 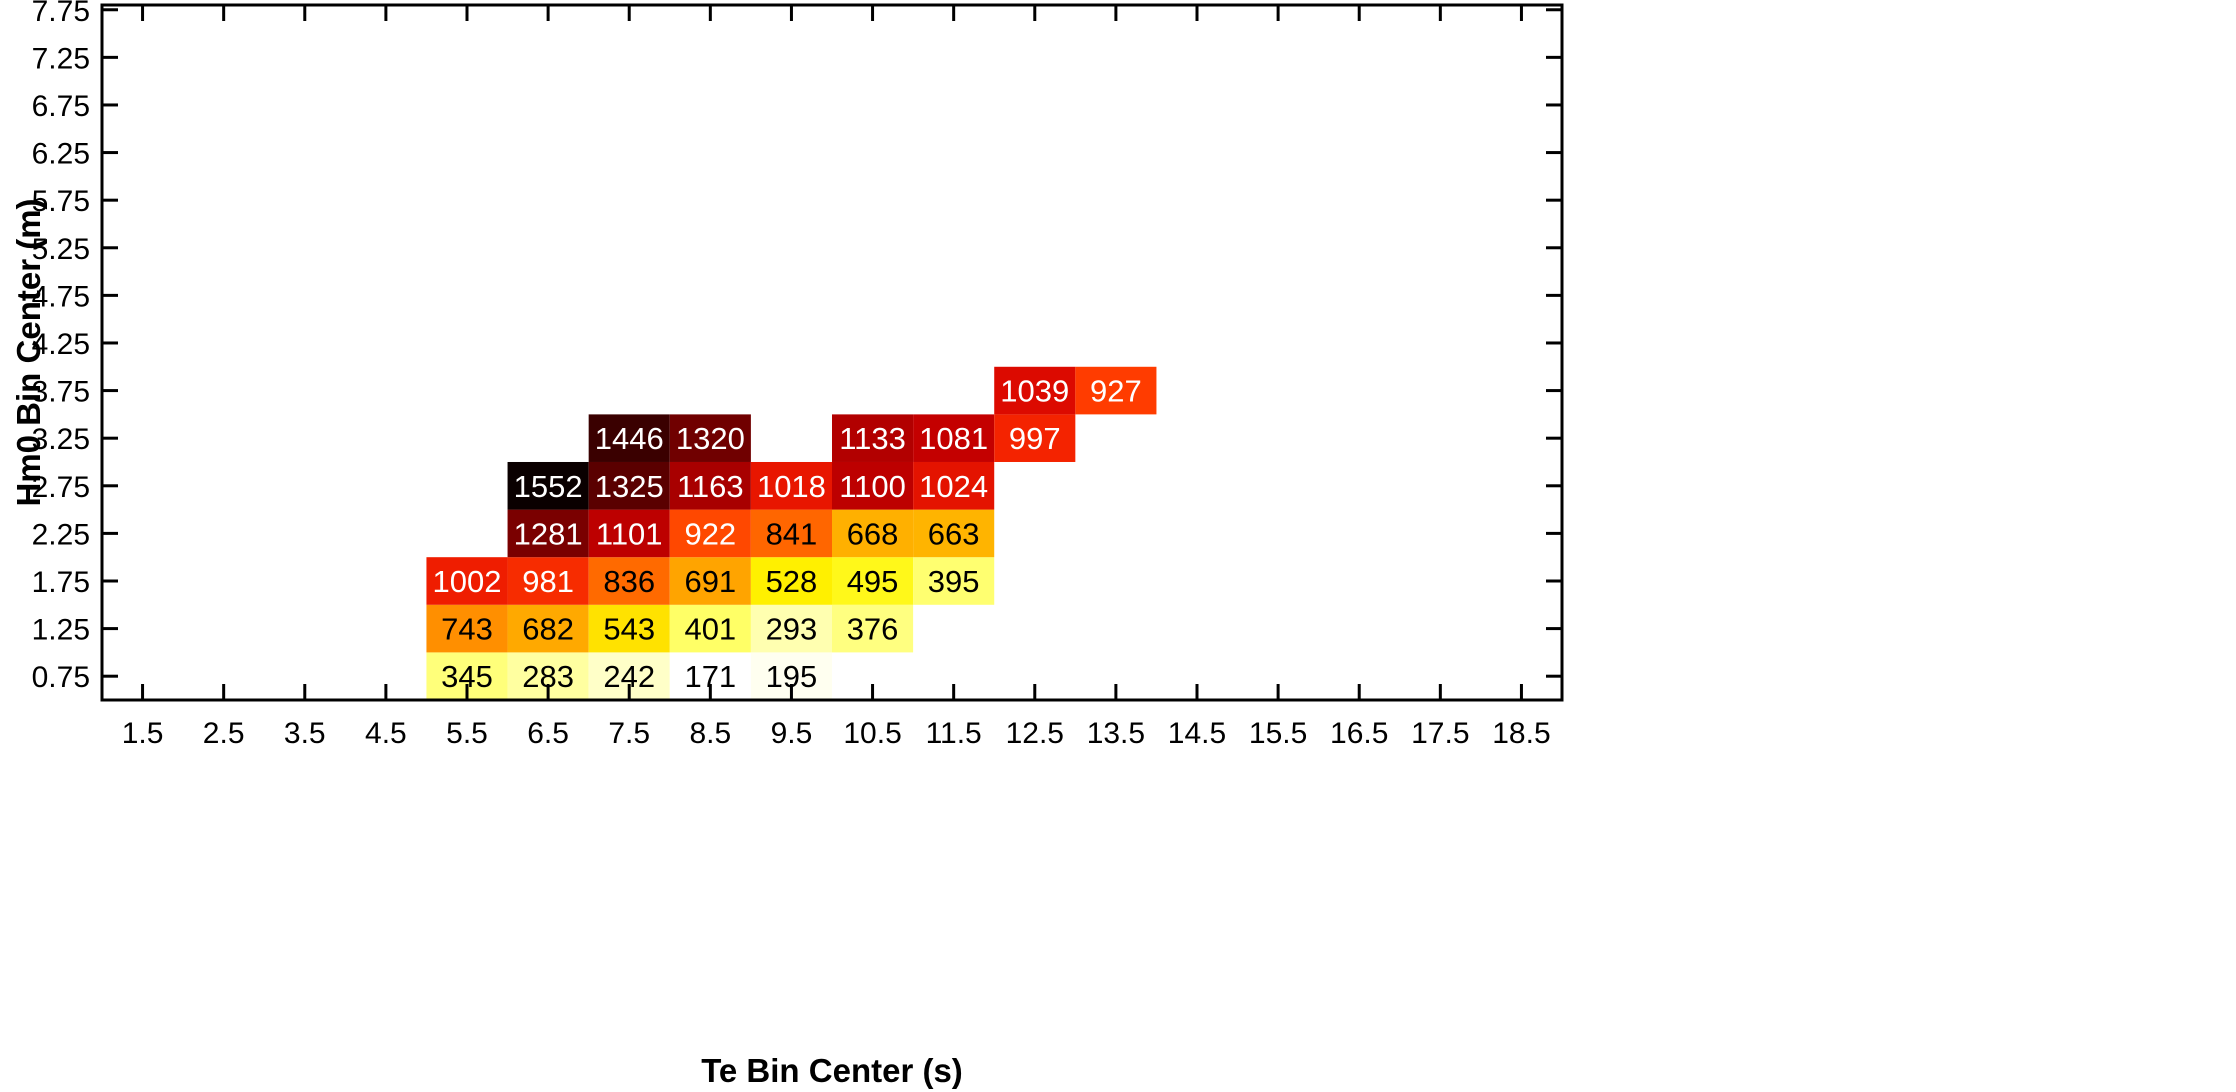 I want to click on y-tick-label: 6.75, so click(x=61, y=106).